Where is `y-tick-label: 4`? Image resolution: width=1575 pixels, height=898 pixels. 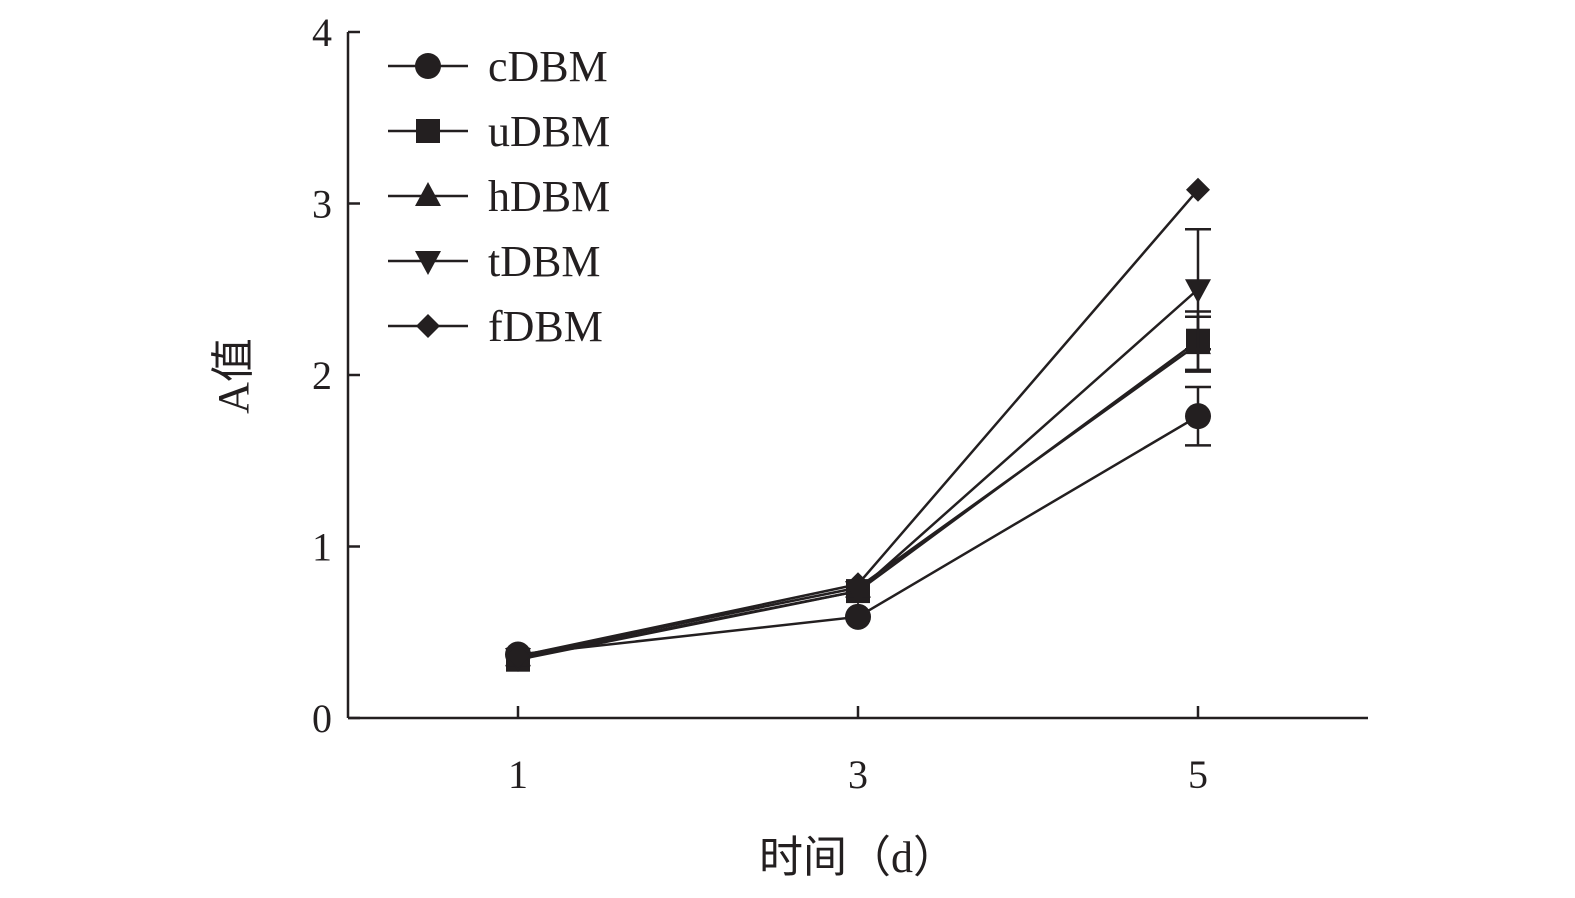 y-tick-label: 4 is located at coordinates (322, 32).